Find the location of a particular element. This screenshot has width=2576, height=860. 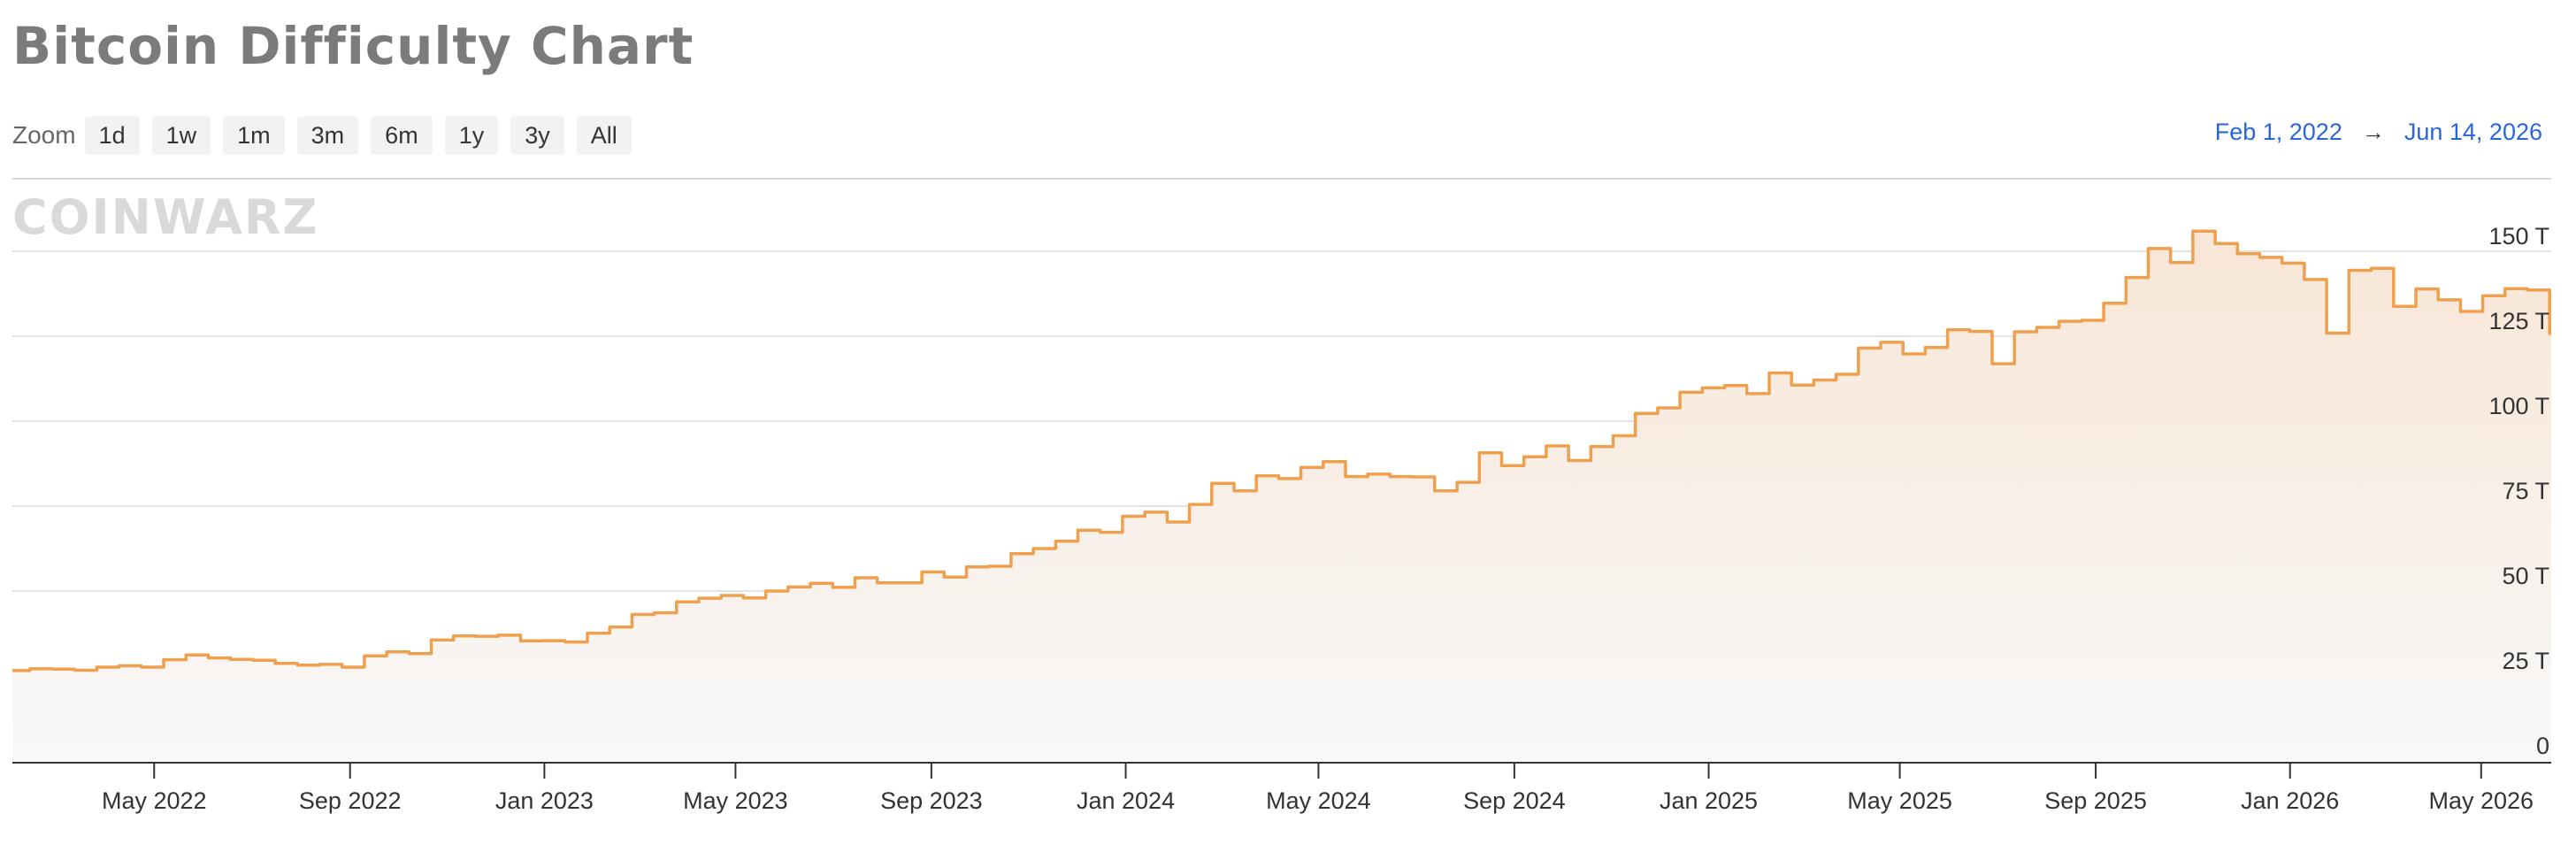

zoom-button-all: All is located at coordinates (604, 135).